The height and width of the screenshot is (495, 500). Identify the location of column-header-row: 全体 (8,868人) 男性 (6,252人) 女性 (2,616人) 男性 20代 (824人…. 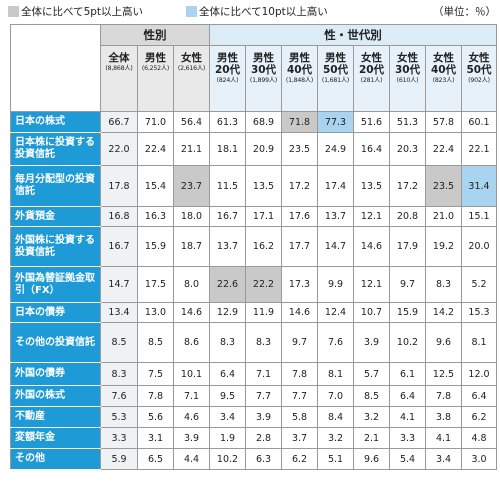
(254, 78).